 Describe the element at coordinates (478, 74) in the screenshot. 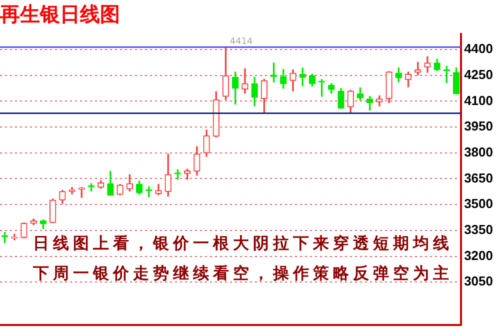

I see `y-tick-label: 4250` at that location.